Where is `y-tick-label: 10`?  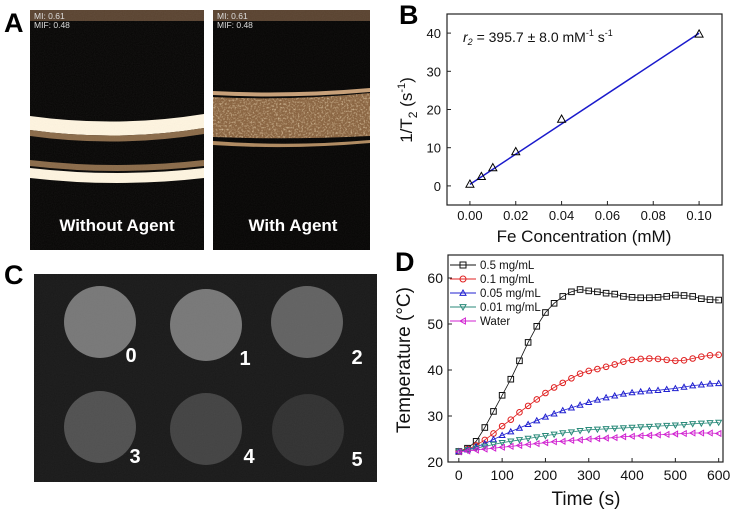
y-tick-label: 10 is located at coordinates (434, 148).